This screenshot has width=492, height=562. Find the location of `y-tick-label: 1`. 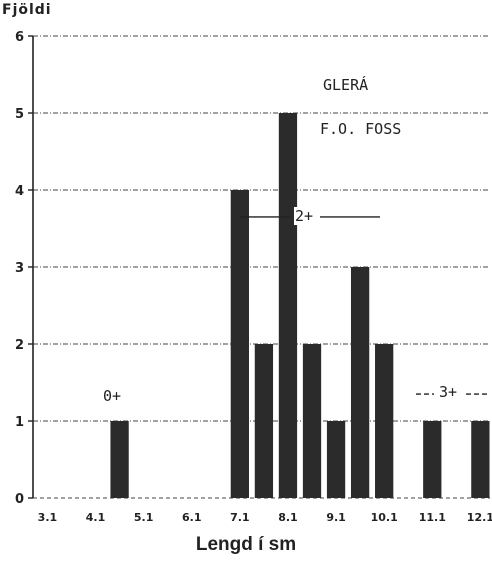

y-tick-label: 1 is located at coordinates (19, 422).